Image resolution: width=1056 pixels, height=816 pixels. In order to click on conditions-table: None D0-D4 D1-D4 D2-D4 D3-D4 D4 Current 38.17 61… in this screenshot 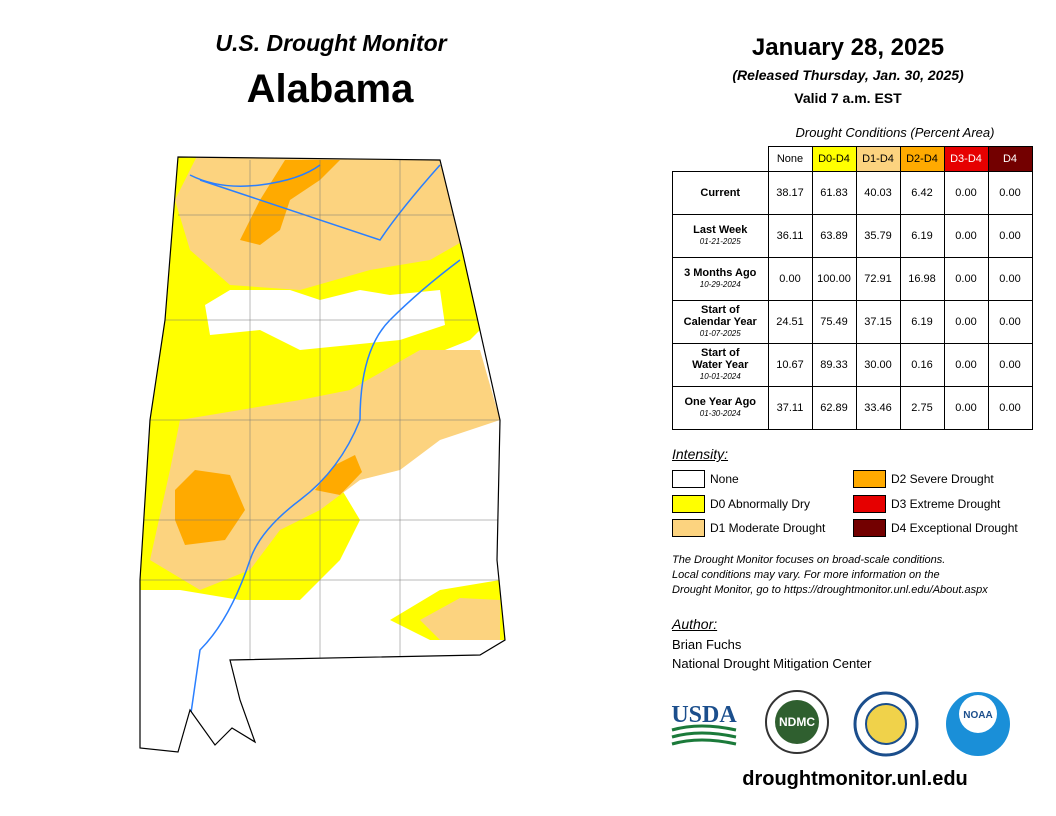, I will do `click(852, 288)`.